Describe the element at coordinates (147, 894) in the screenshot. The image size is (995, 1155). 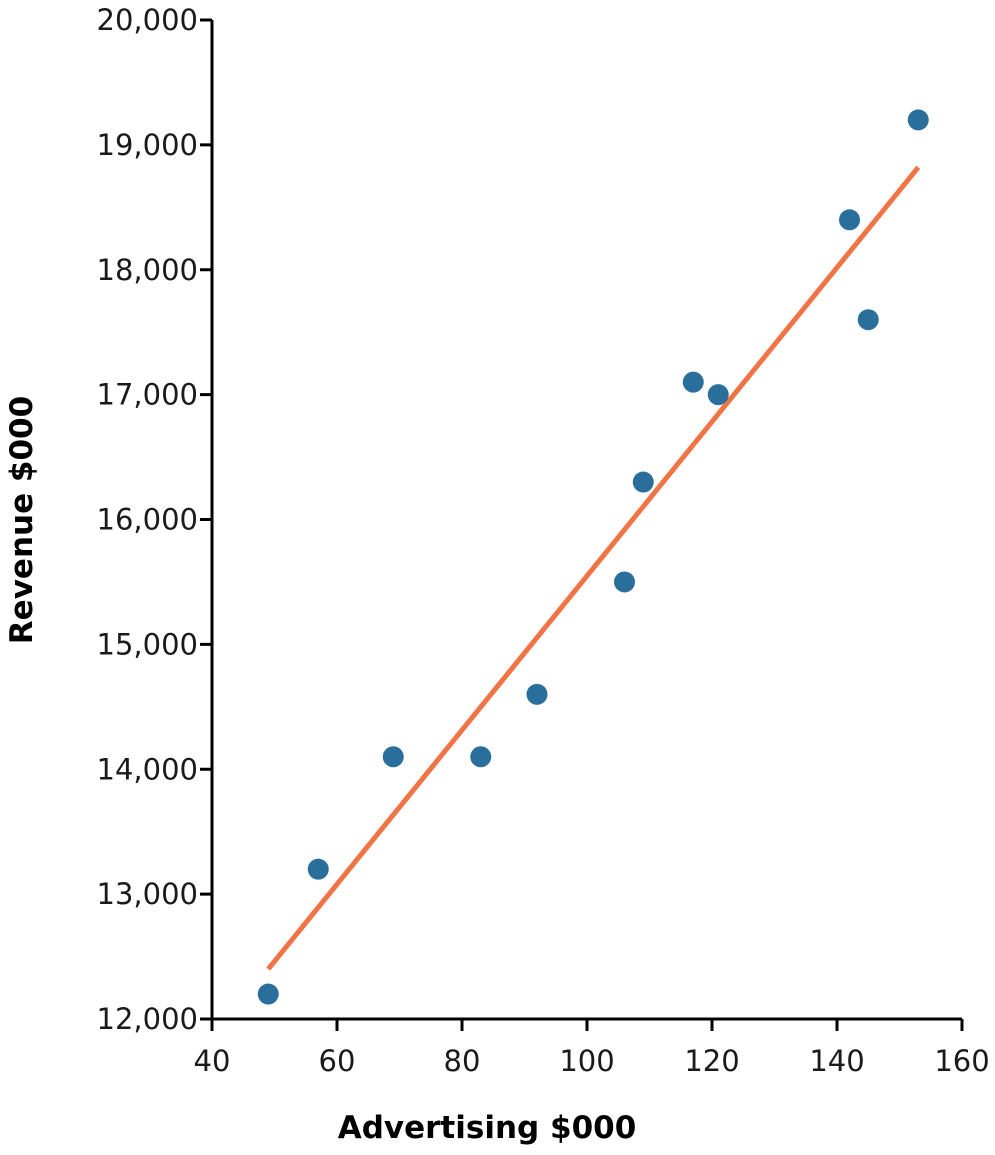
I see `y-tick-label: 13,000` at that location.